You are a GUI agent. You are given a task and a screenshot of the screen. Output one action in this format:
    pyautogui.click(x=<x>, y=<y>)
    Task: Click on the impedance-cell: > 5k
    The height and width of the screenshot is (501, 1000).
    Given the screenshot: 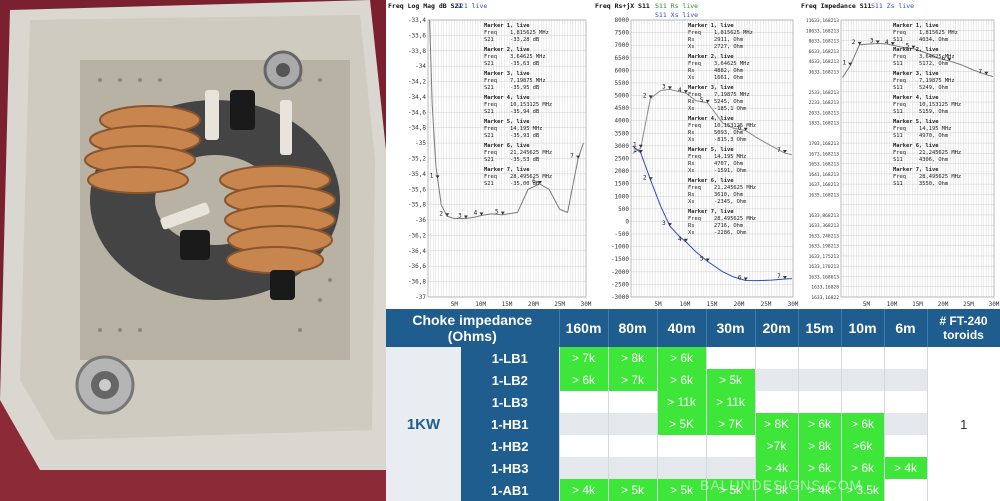 What is the action you would take?
    pyautogui.click(x=776, y=490)
    